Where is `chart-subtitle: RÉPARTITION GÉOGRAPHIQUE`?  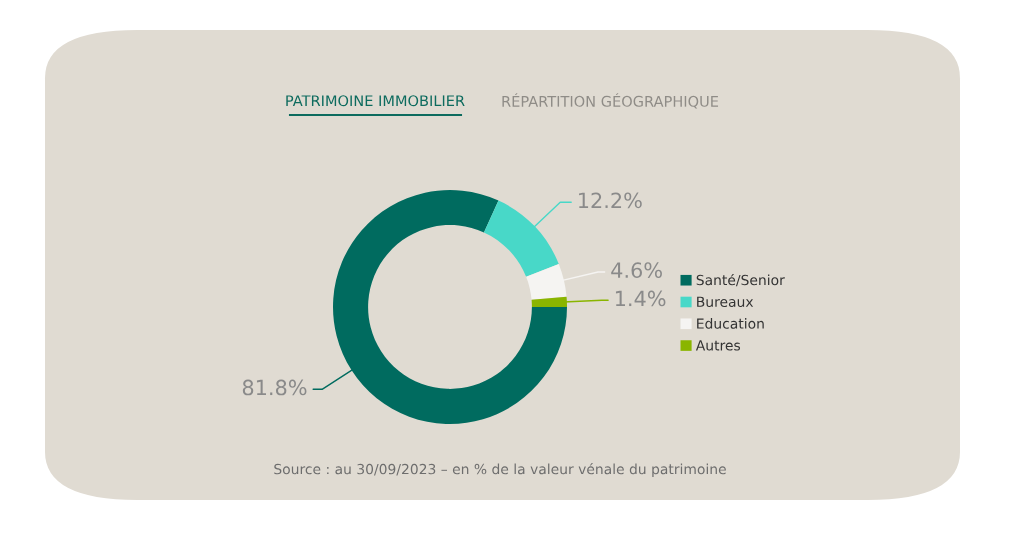
chart-subtitle: RÉPARTITION GÉOGRAPHIQUE is located at coordinates (610, 101).